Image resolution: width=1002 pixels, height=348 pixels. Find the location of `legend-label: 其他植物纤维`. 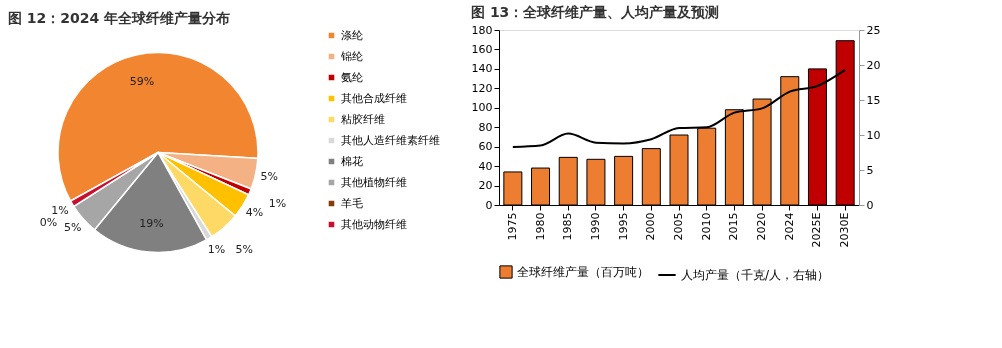

legend-label: 其他植物纤维 is located at coordinates (374, 182).